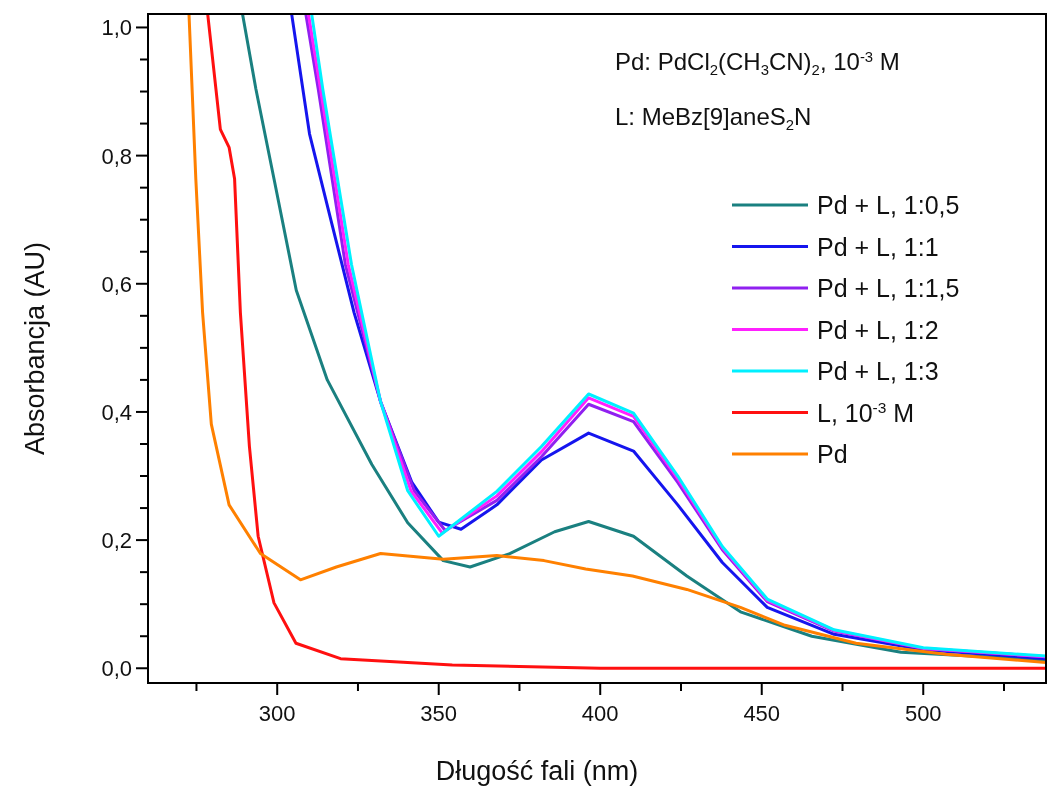  What do you see at coordinates (888, 205) in the screenshot?
I see `legend-label: Pd + L, 1:0,5` at bounding box center [888, 205].